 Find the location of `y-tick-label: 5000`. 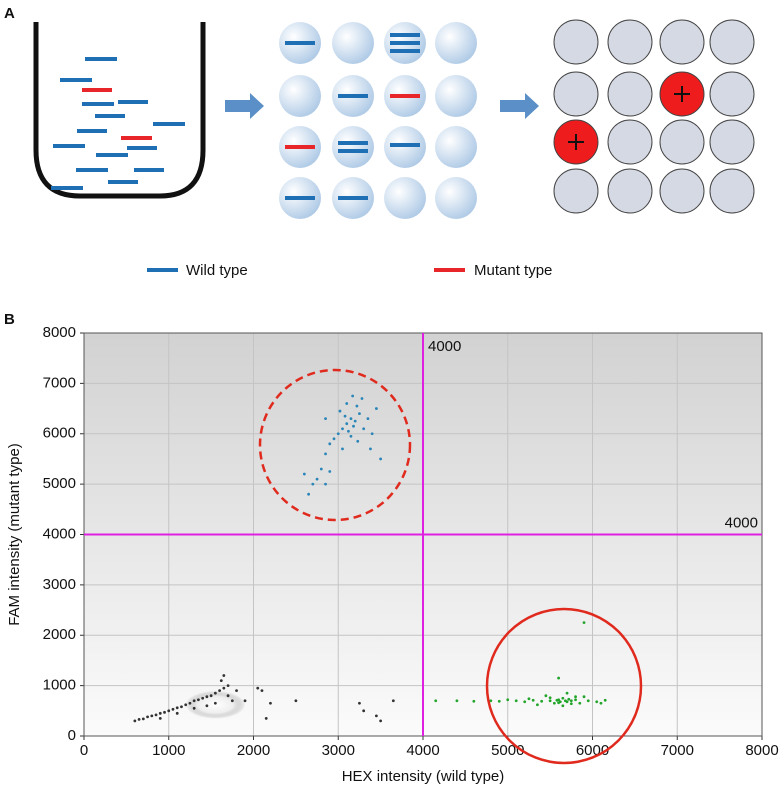

y-tick-label: 5000 is located at coordinates (59, 483).